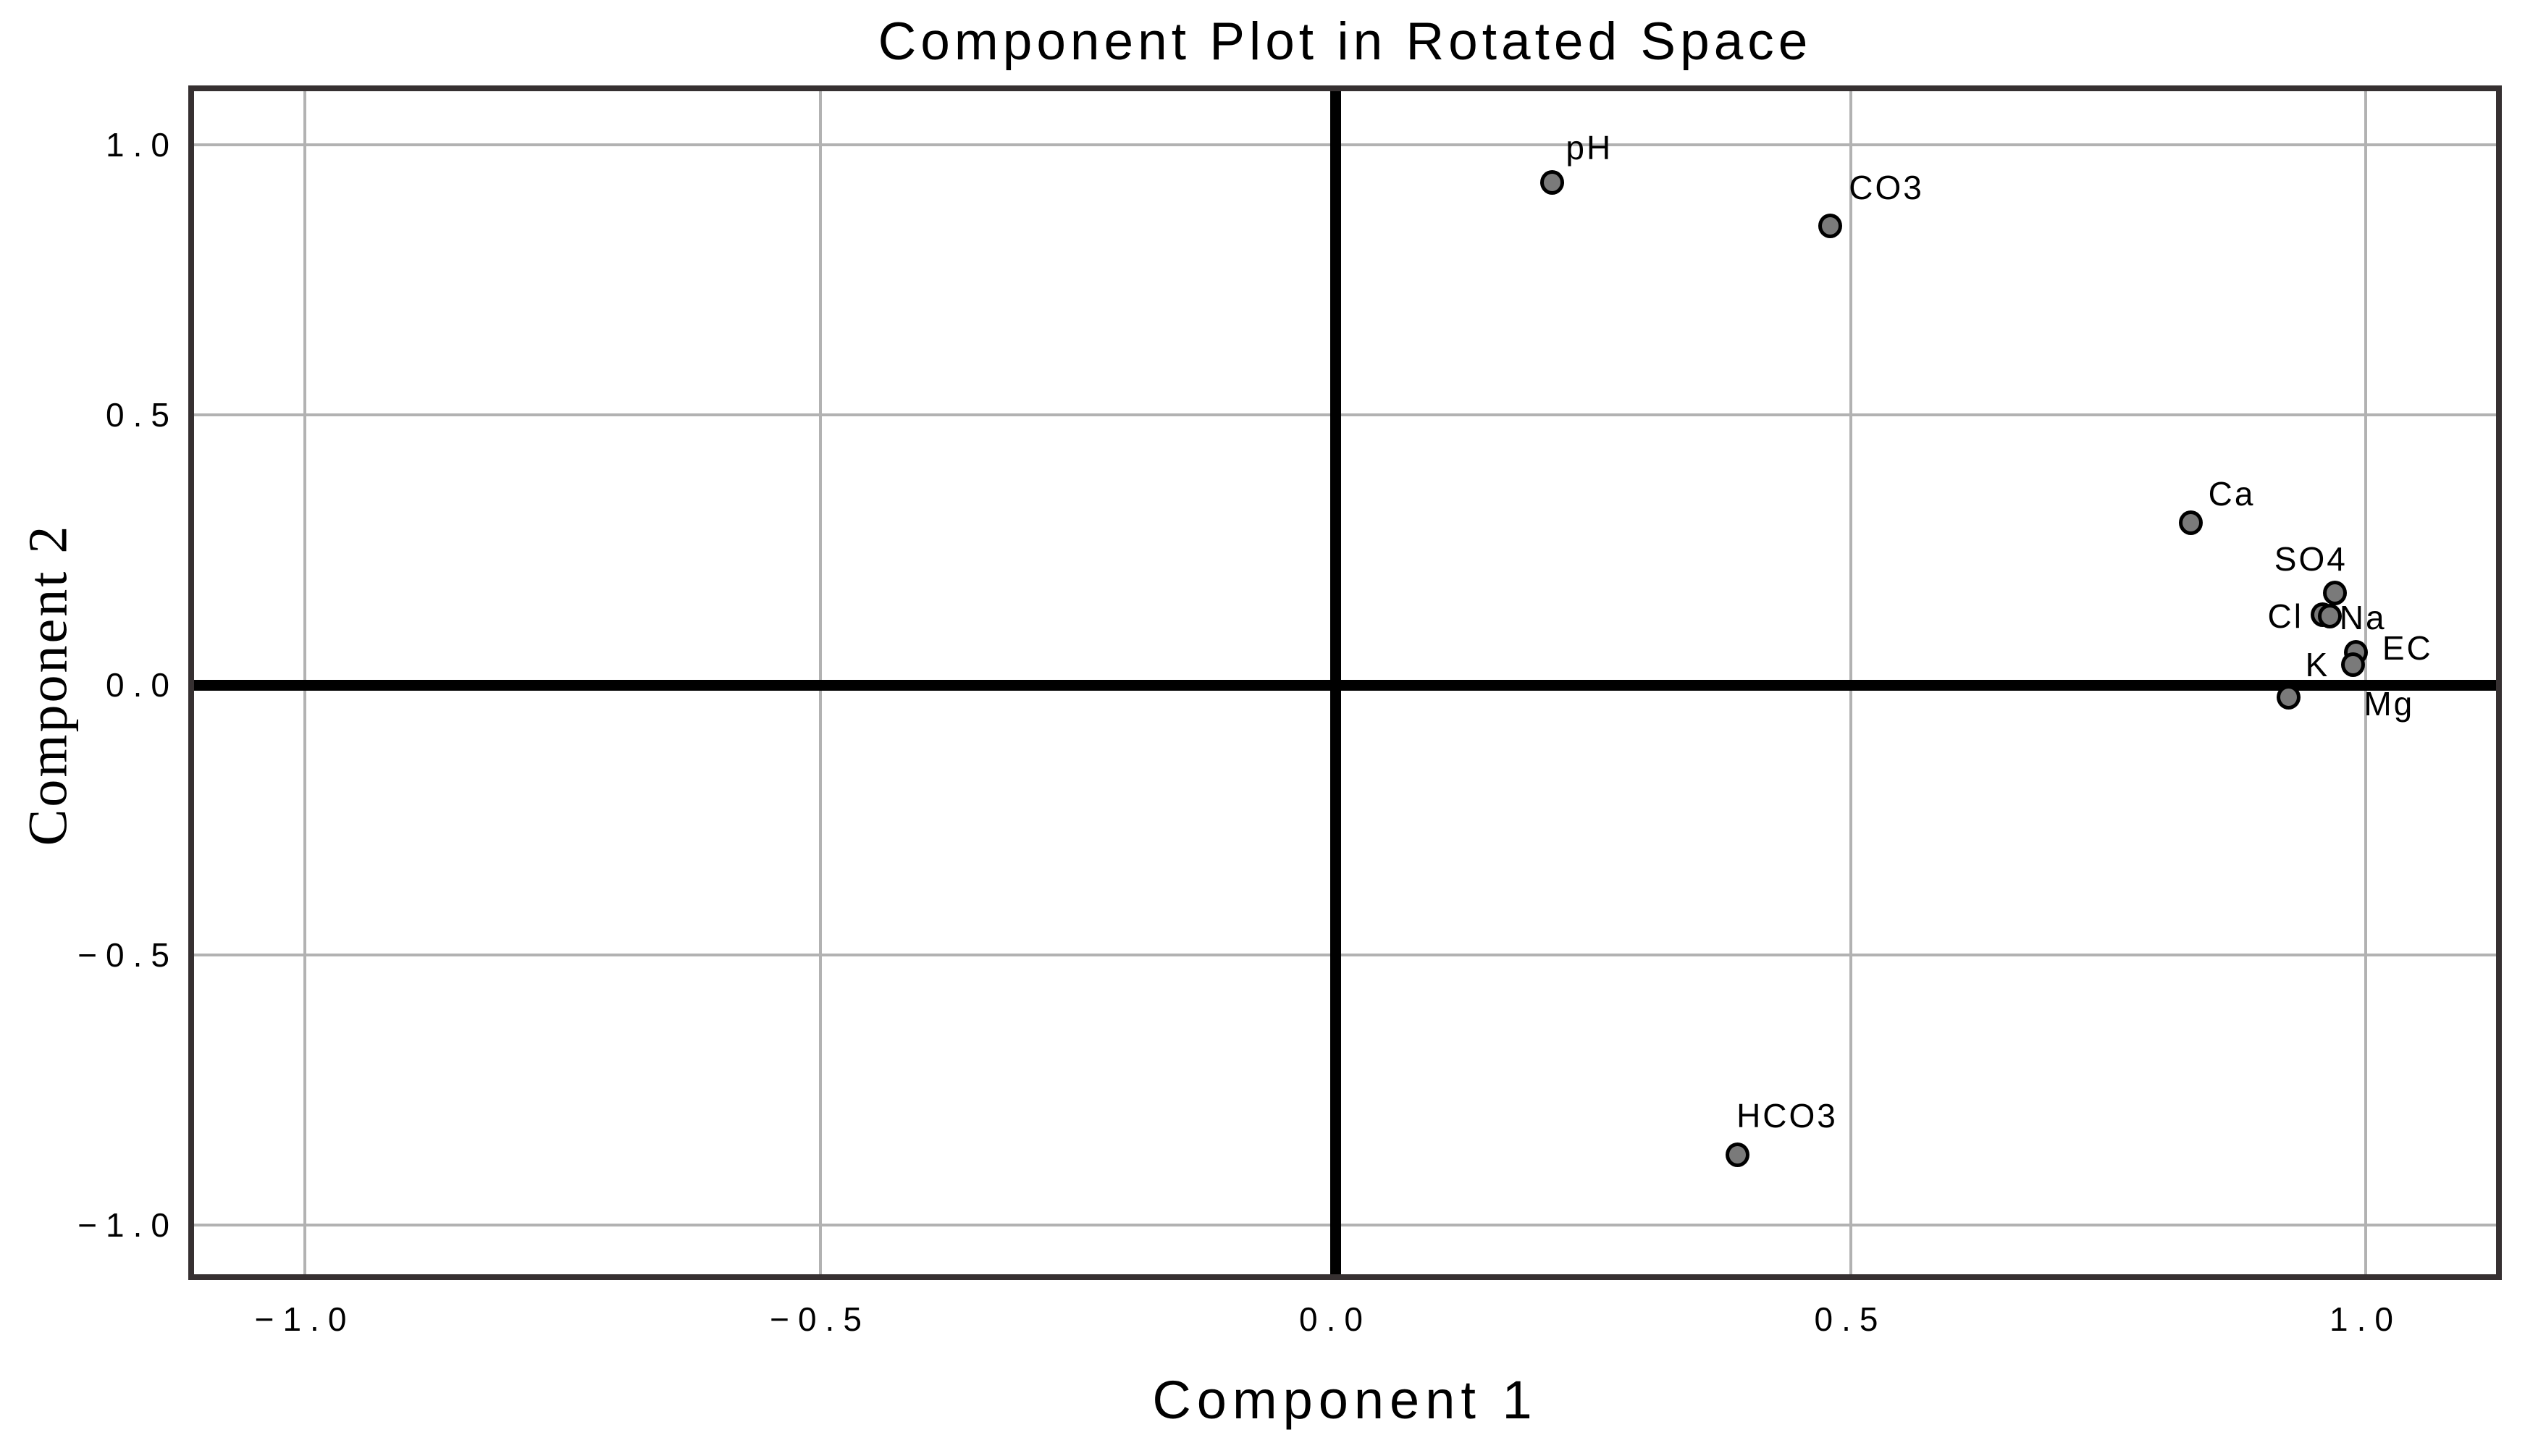 This screenshot has height=1456, width=2525. What do you see at coordinates (2285, 617) in the screenshot?
I see `data-point-label-Cl: Cl` at bounding box center [2285, 617].